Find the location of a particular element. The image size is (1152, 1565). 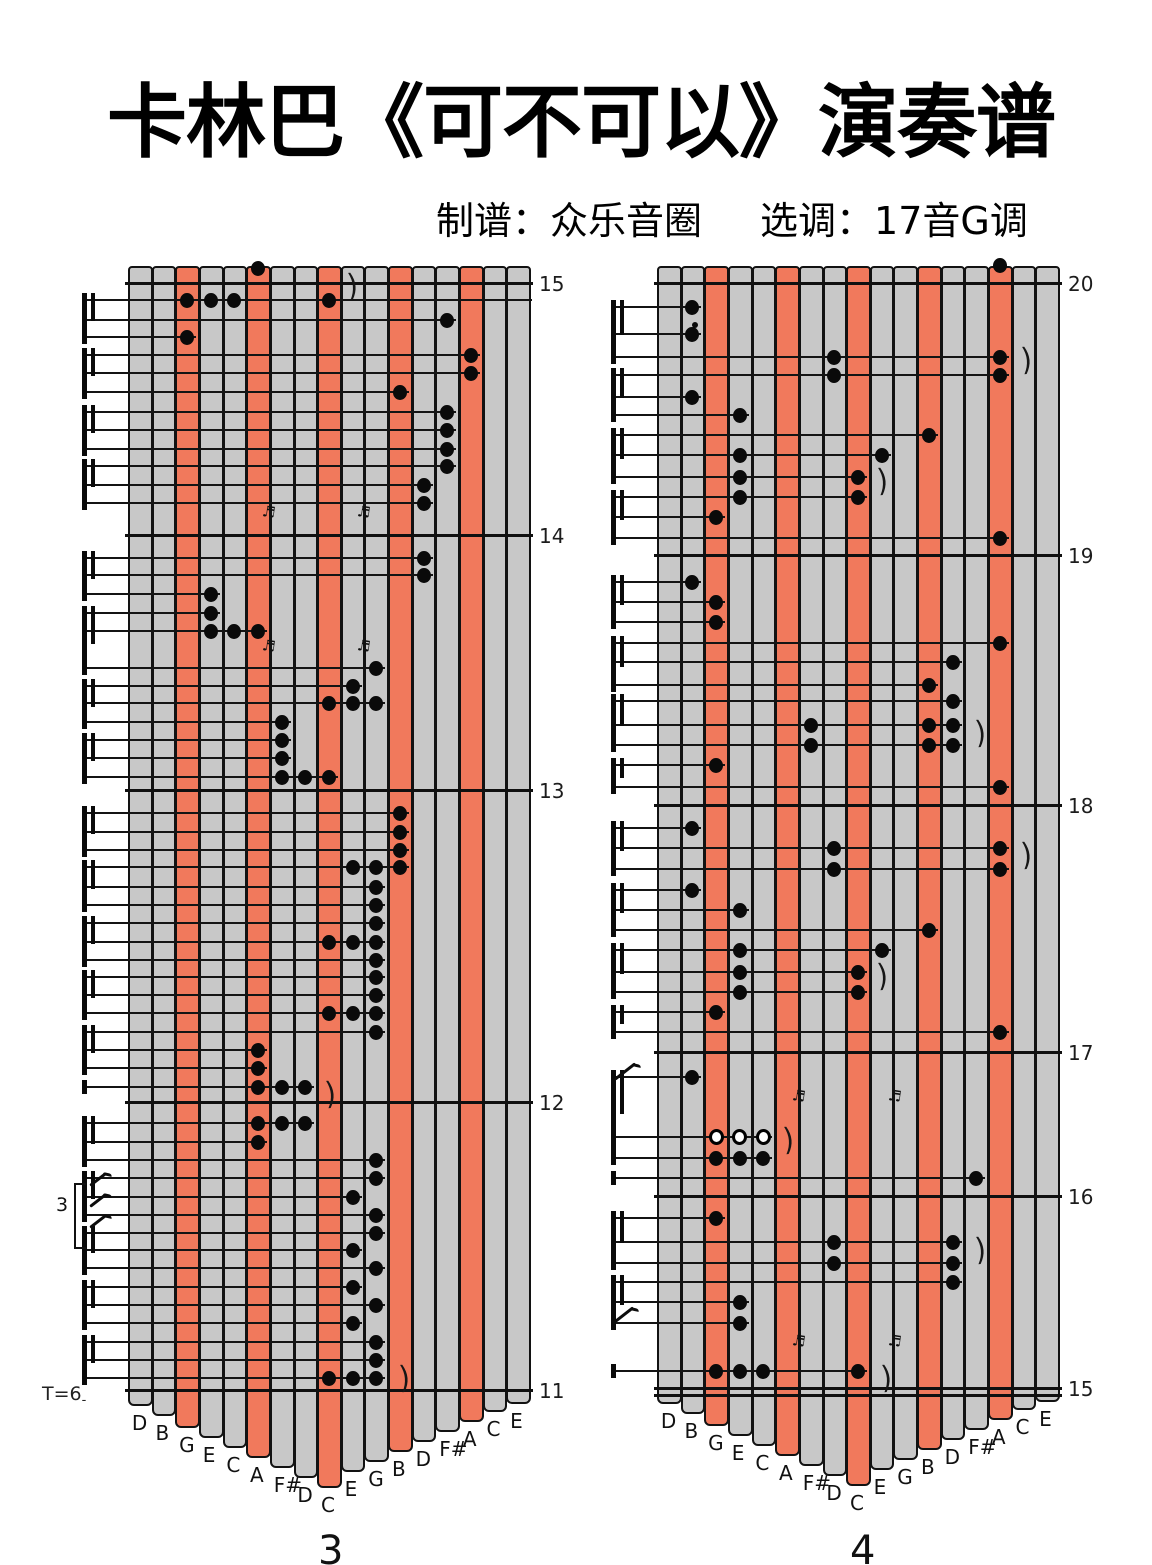

measure-number: 13 is located at coordinates (552, 791).